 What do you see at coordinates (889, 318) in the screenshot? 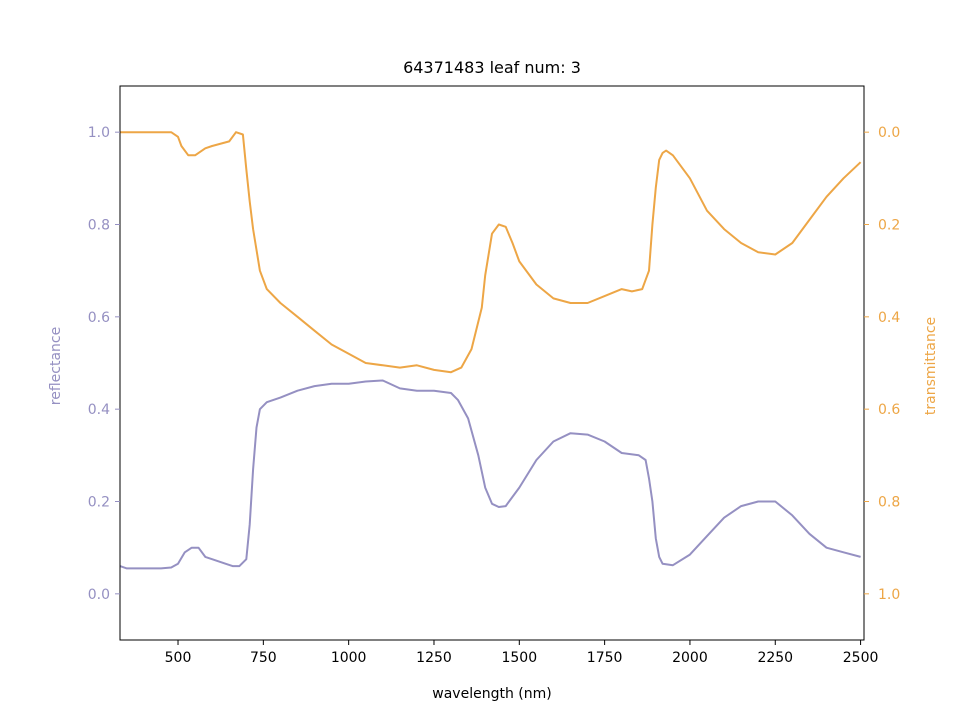
I see `right-y-tick-label: 0.4` at bounding box center [889, 318].